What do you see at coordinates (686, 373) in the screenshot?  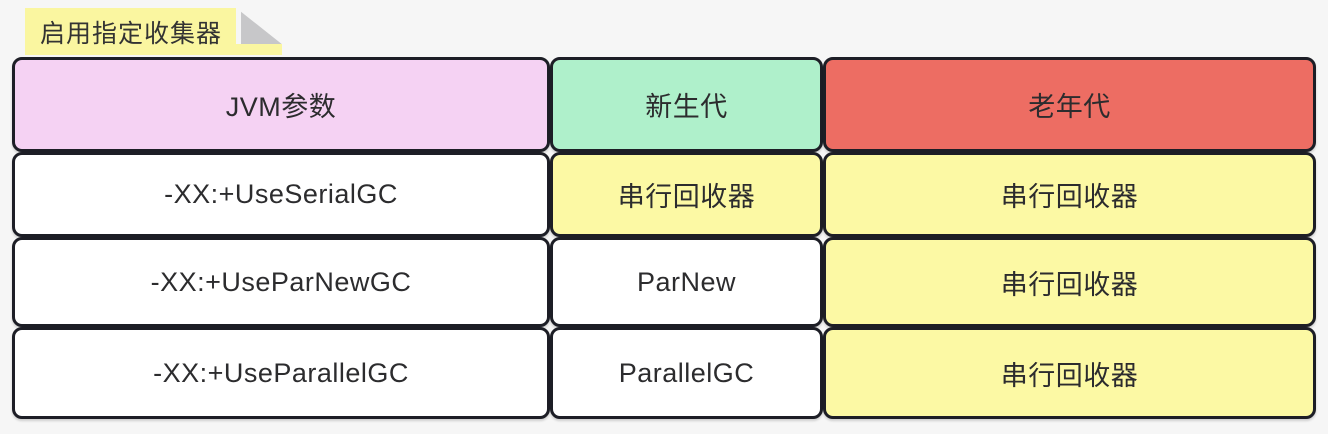 I see `table-cell: ParallelGC` at bounding box center [686, 373].